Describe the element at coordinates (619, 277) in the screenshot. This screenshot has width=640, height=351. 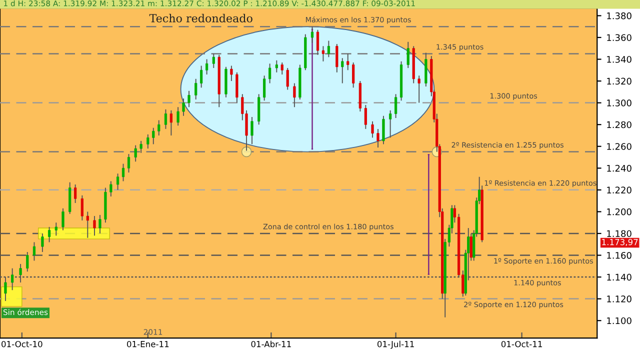
I see `y-tick-label: 1.140` at that location.